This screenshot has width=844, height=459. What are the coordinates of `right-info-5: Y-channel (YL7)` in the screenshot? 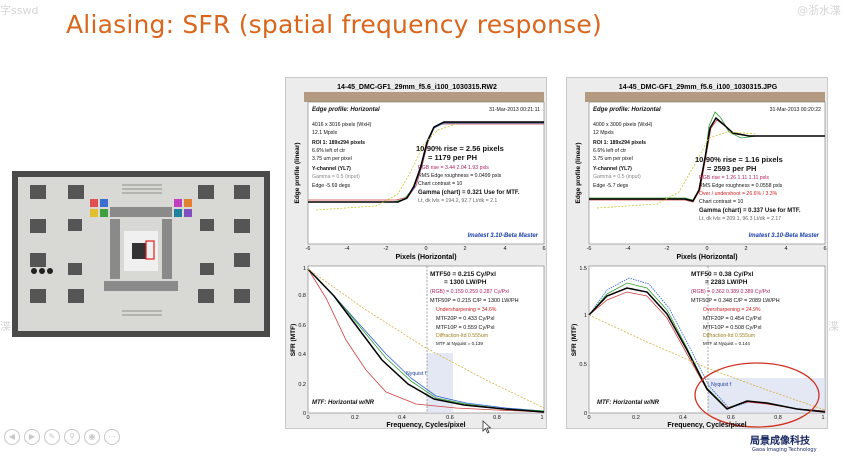 It's located at (612, 169).